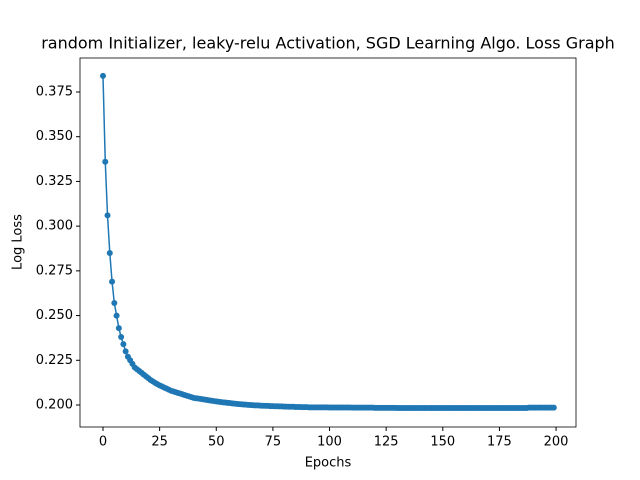 This screenshot has width=640, height=480. What do you see at coordinates (54, 360) in the screenshot?
I see `y-tick-label: 0.225` at bounding box center [54, 360].